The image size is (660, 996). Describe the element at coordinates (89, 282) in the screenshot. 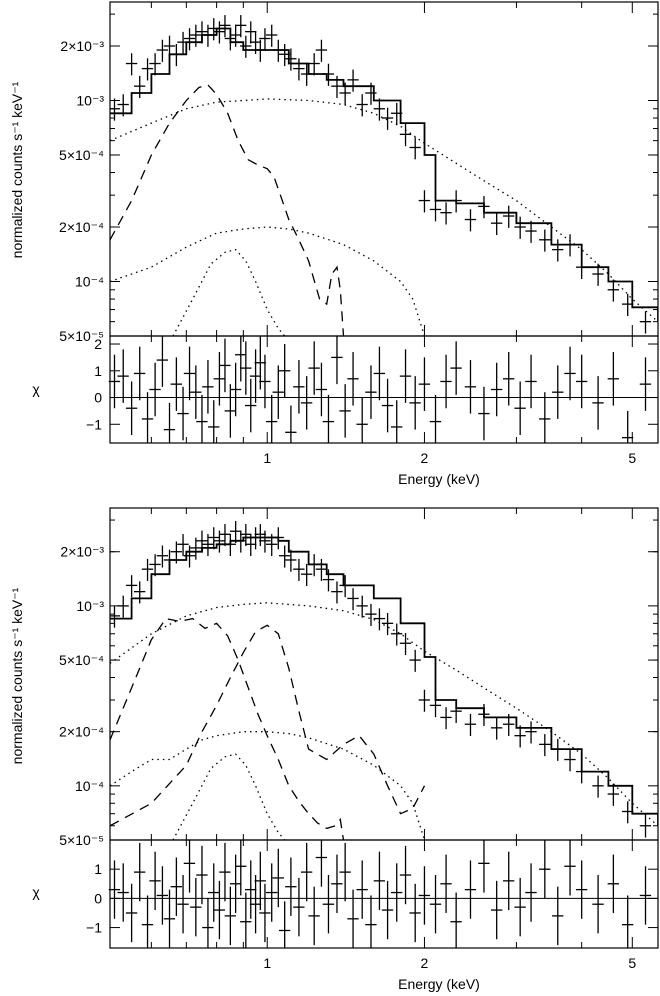

I see `y-tick-label: 10⁻⁴` at that location.